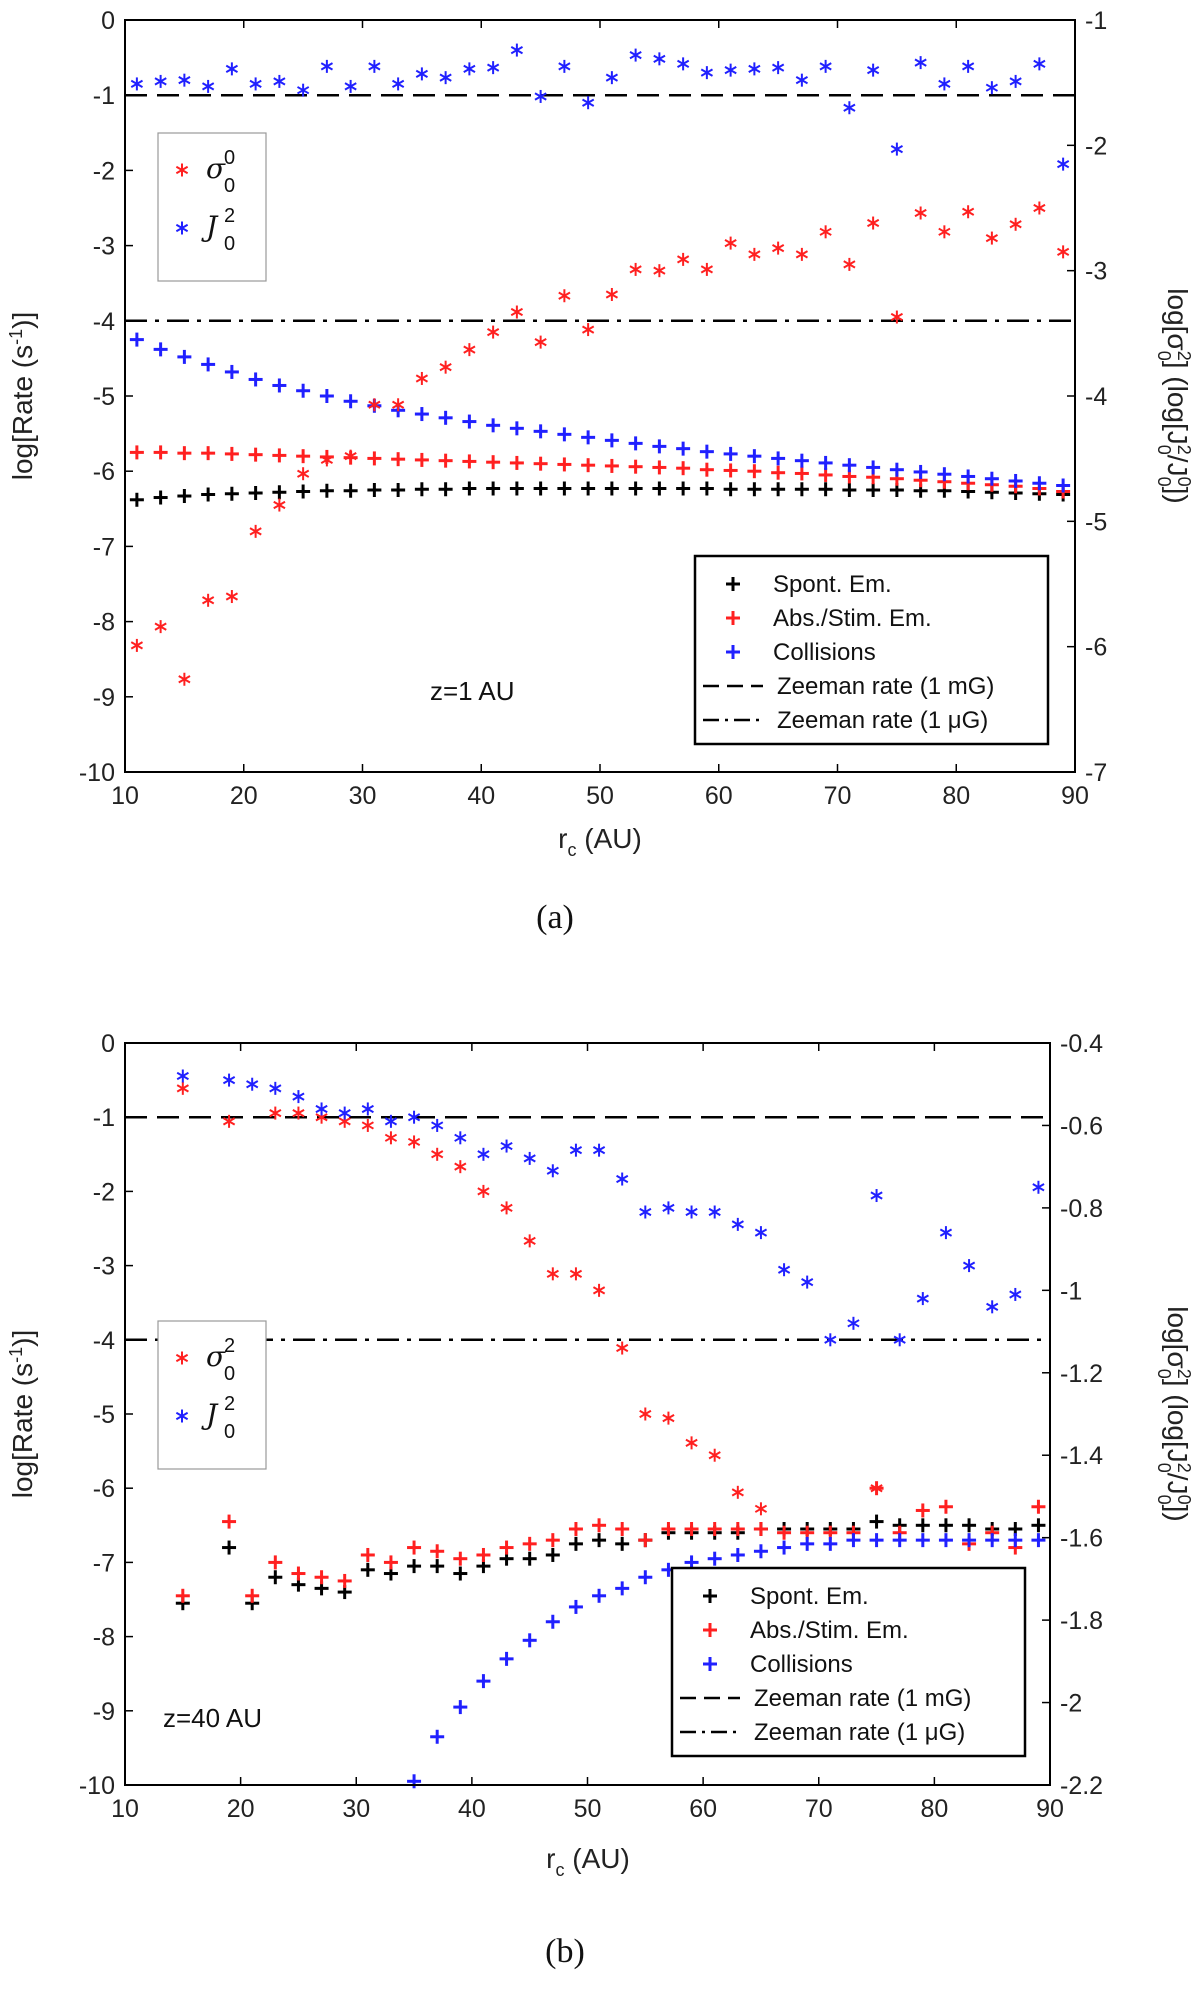 This screenshot has width=1200, height=1997. I want to click on y-tick-label-right: -1.4, so click(1081, 1456).